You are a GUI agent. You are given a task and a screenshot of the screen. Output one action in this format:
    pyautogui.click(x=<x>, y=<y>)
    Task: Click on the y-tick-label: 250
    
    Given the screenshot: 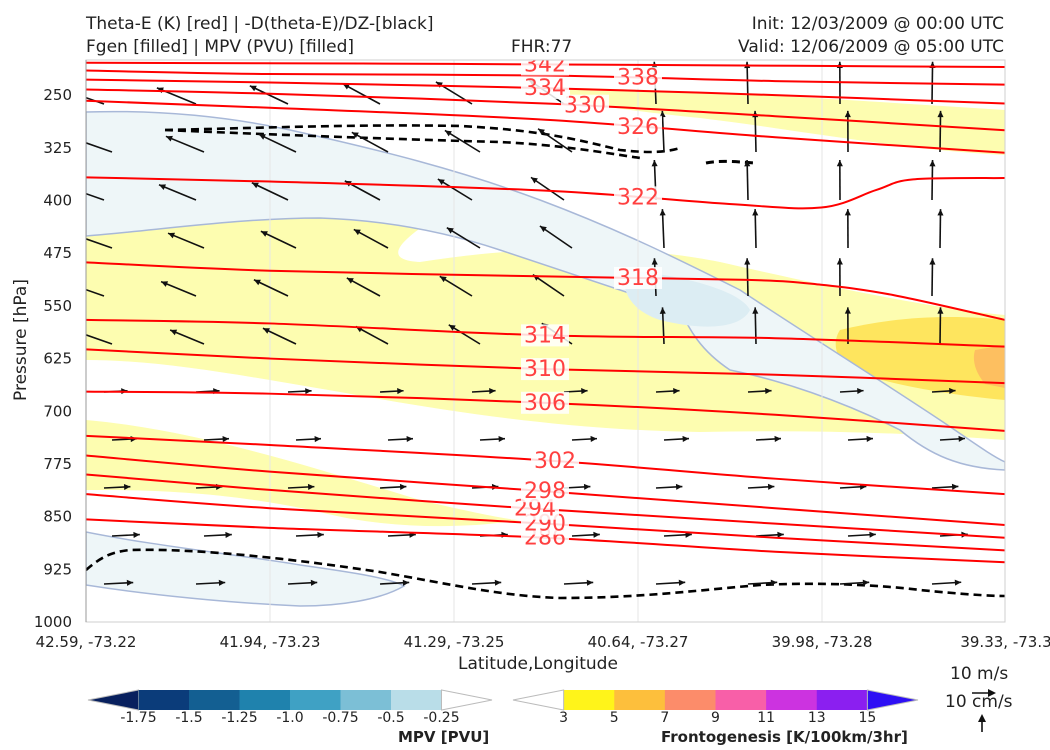 What is the action you would take?
    pyautogui.click(x=57, y=95)
    